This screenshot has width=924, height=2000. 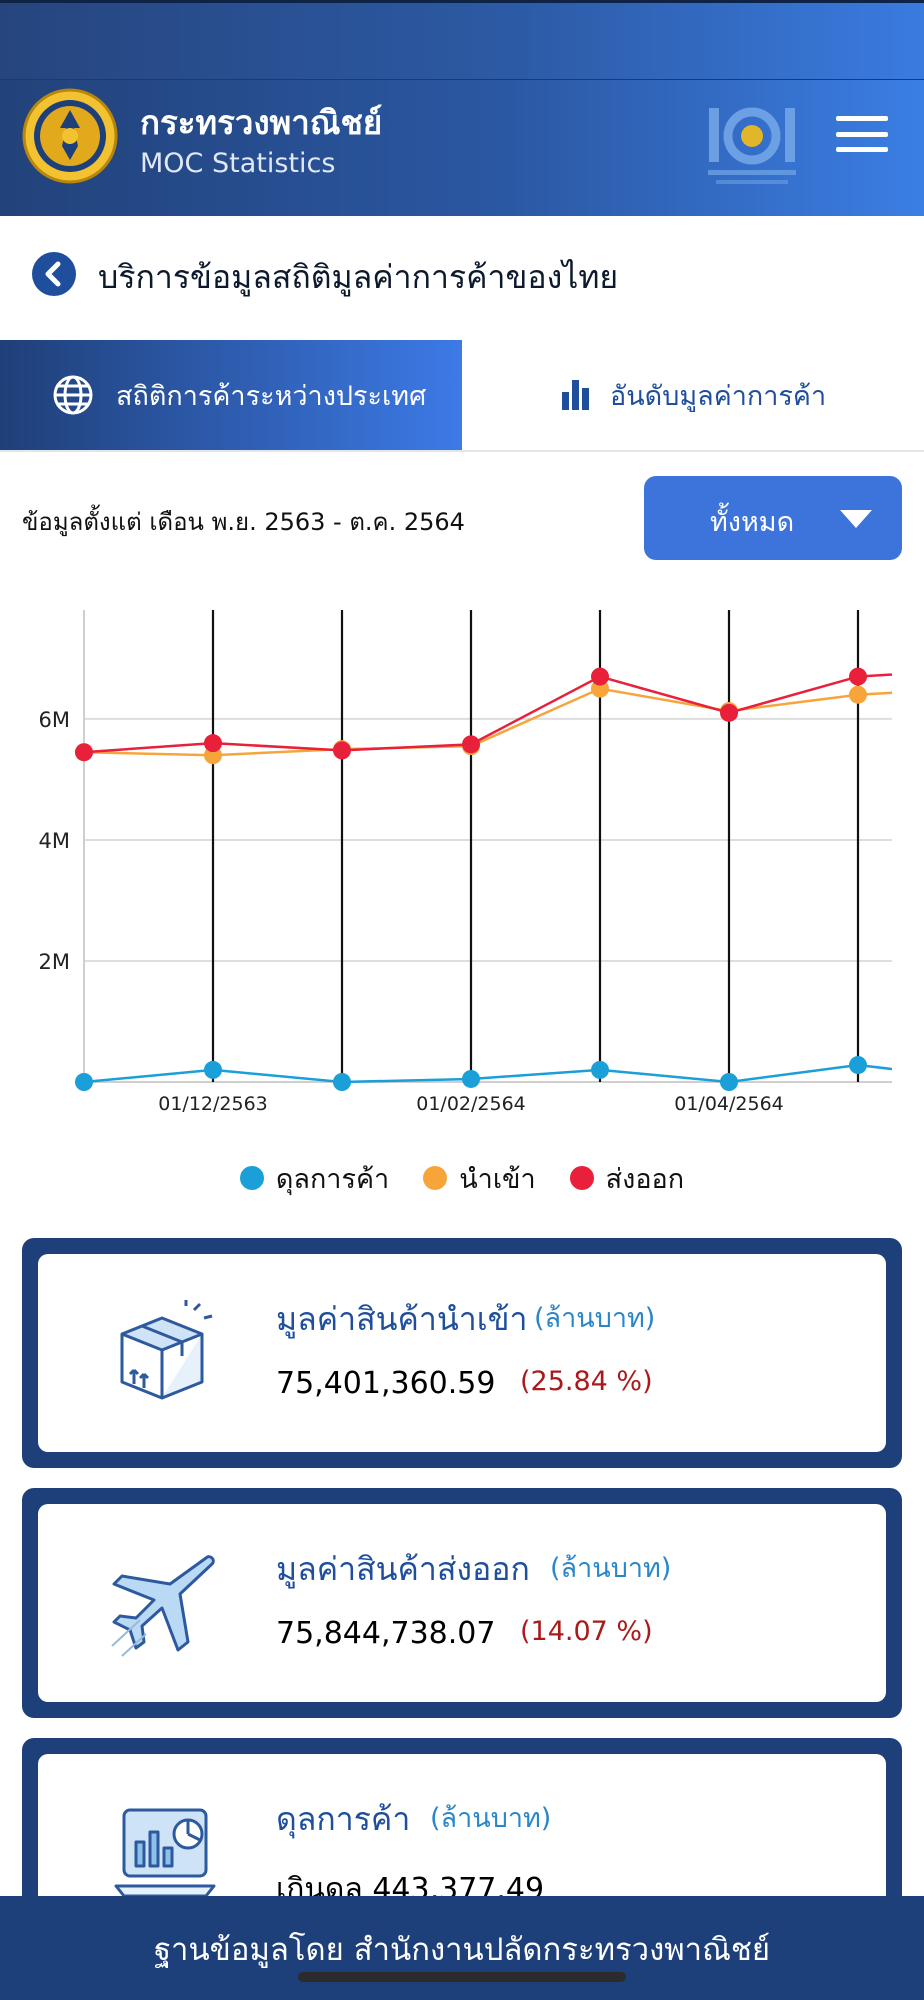 I want to click on legend-label: ส่งออก, so click(x=645, y=1179).